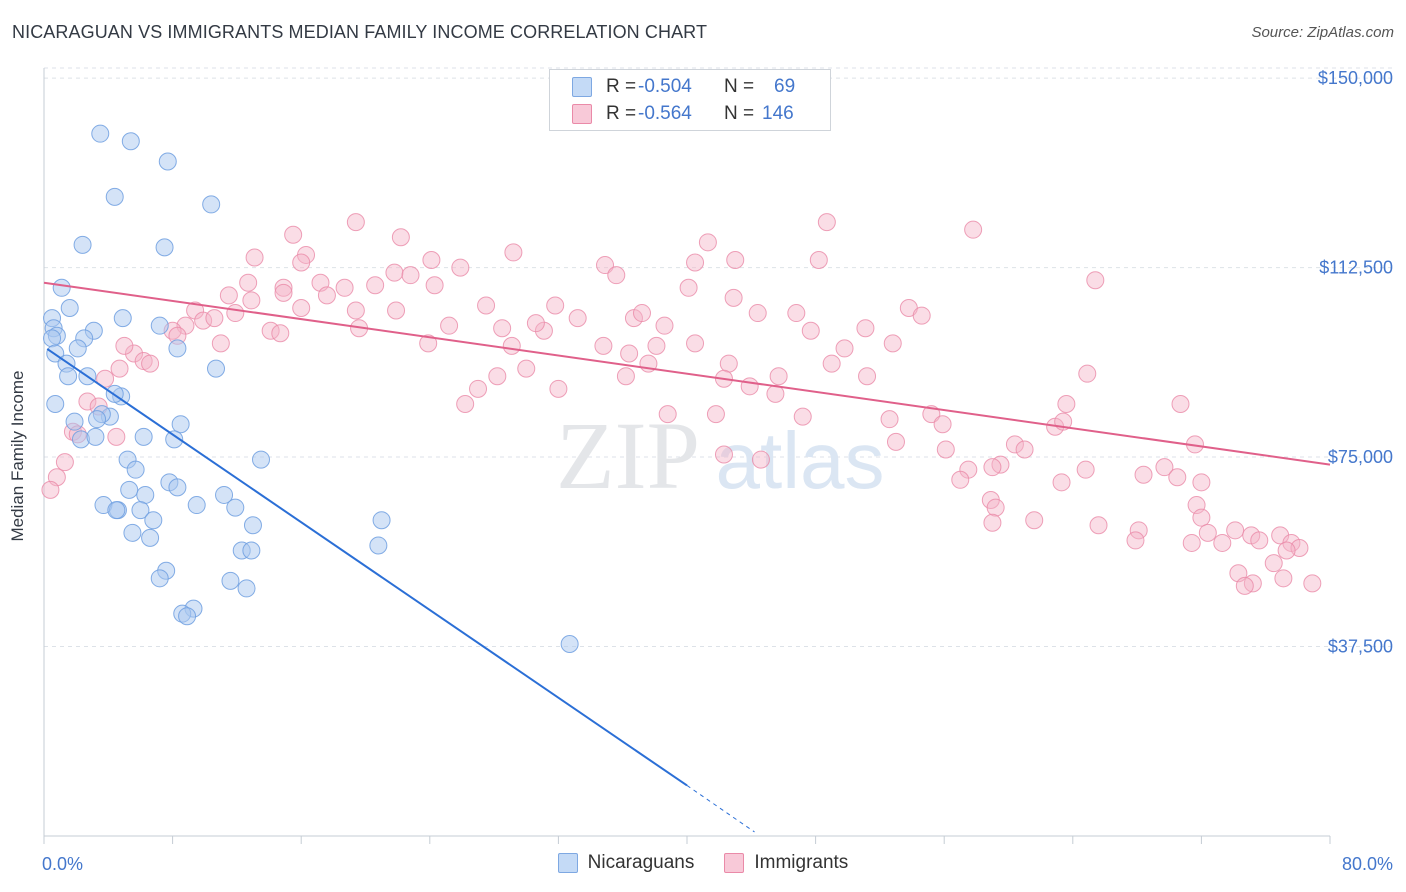 The width and height of the screenshot is (1406, 892). Describe the element at coordinates (62, 864) in the screenshot. I see `x-tick-label-min: 0.0%` at that location.